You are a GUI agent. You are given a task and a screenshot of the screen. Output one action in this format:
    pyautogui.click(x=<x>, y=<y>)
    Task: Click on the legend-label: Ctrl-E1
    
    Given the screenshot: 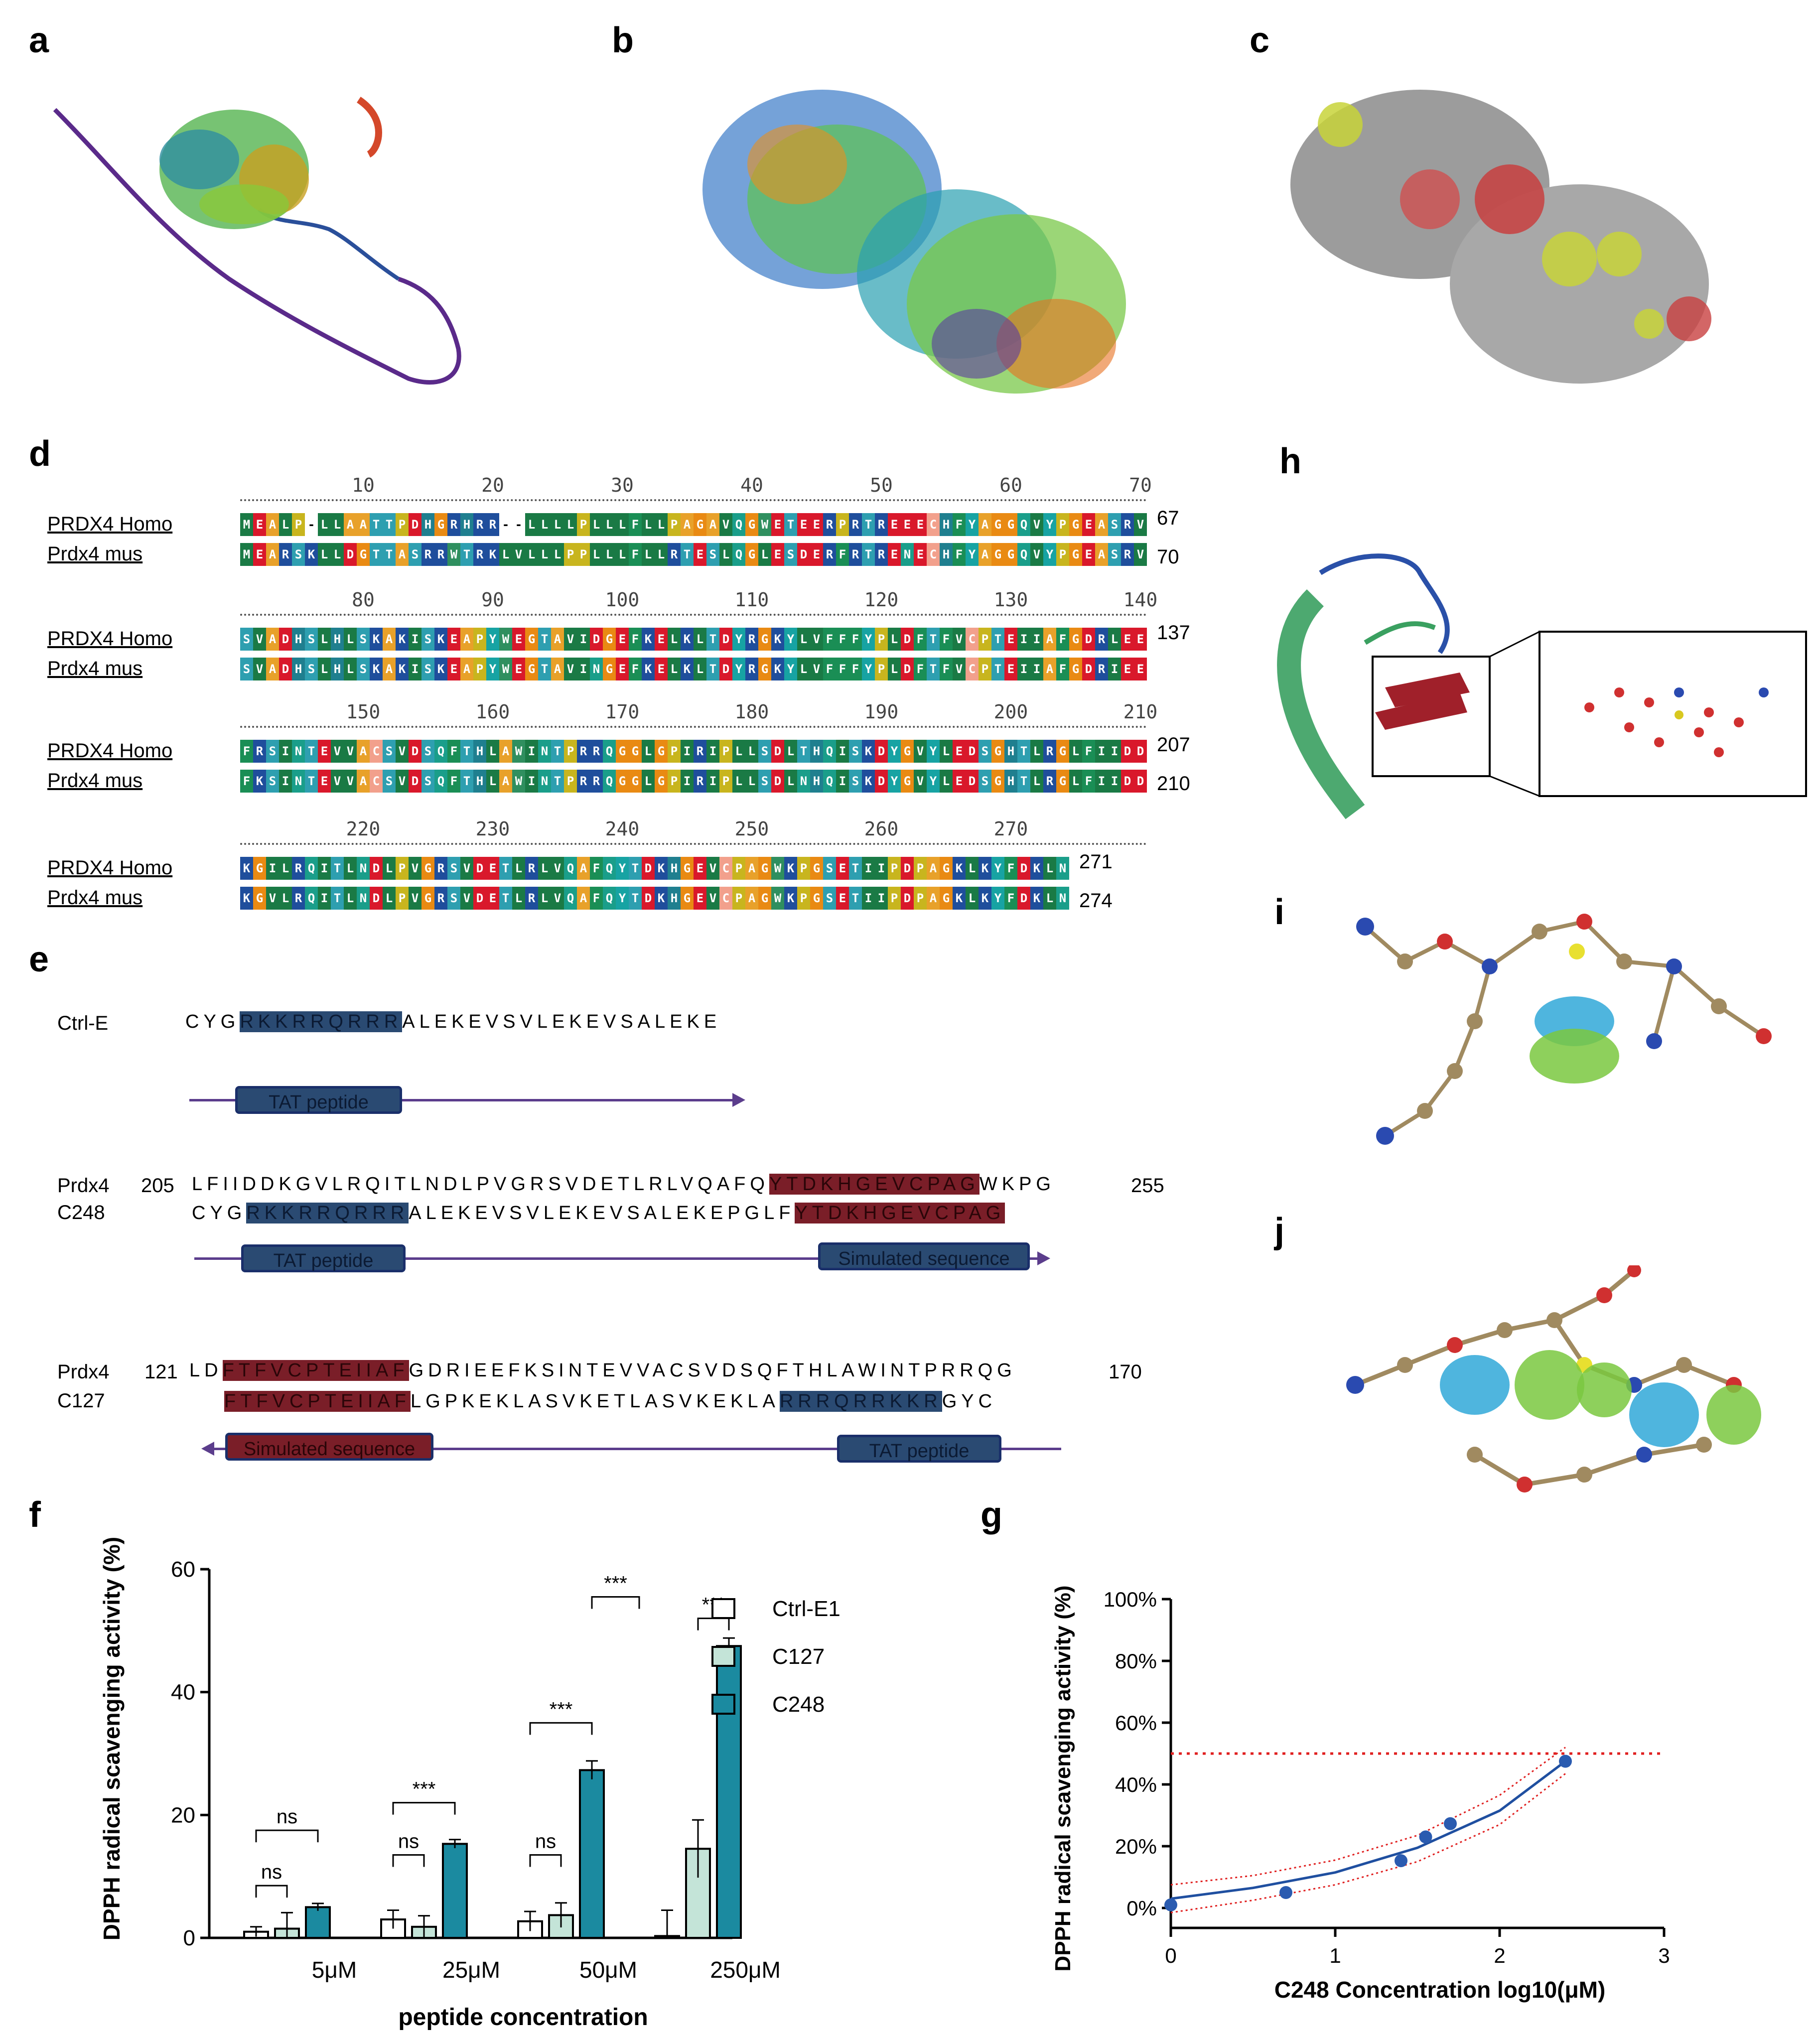 What is the action you would take?
    pyautogui.click(x=806, y=1609)
    